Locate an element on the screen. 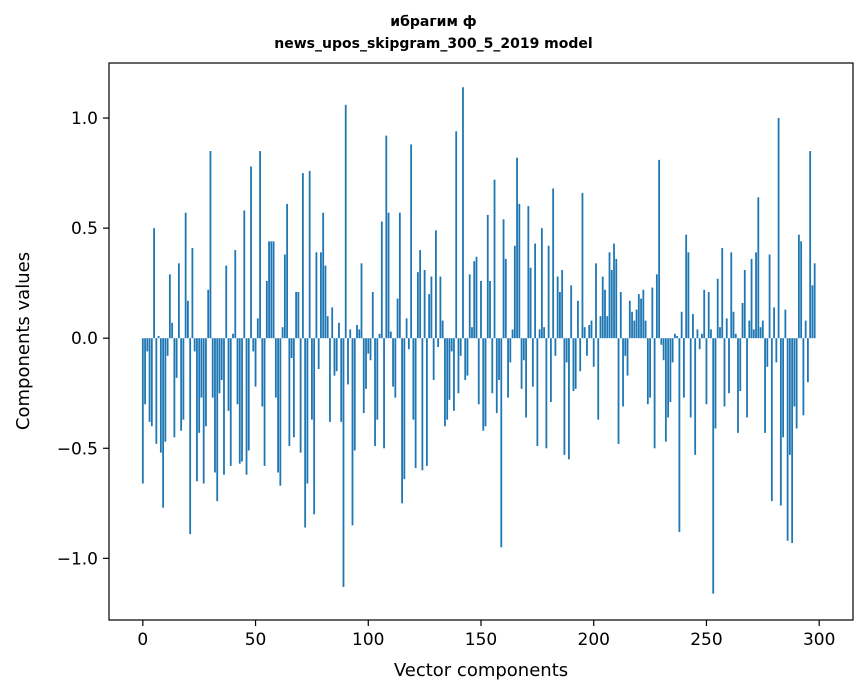 The image size is (867, 696). y-ticks-group: −1.0 −0.5 0.0 0.5 1.0 is located at coordinates (83, 339).